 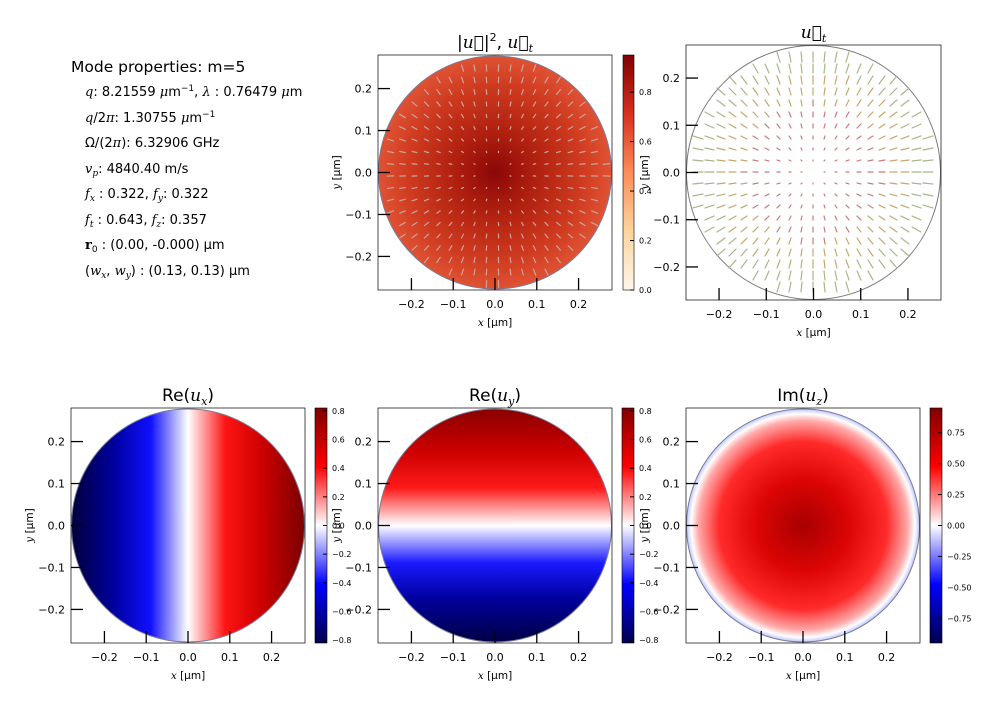 What do you see at coordinates (137, 170) in the screenshot?
I see `prop-vp: vp: 4840.40 m/s` at bounding box center [137, 170].